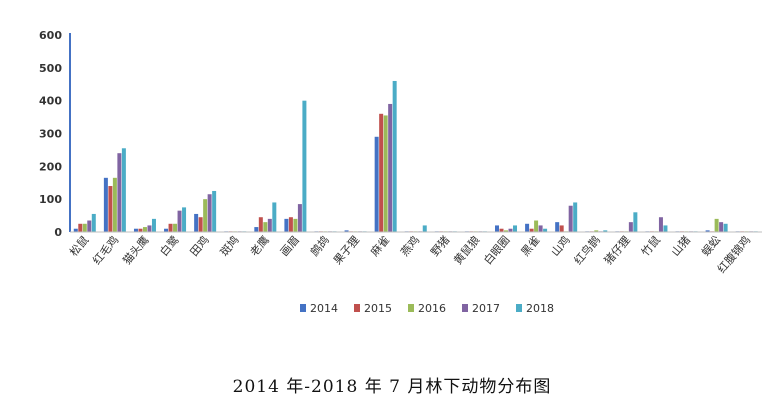 Image resolution: width=784 pixels, height=415 pixels. What do you see at coordinates (711, 246) in the screenshot?
I see `x-tick-label: 蜈蚣` at bounding box center [711, 246].